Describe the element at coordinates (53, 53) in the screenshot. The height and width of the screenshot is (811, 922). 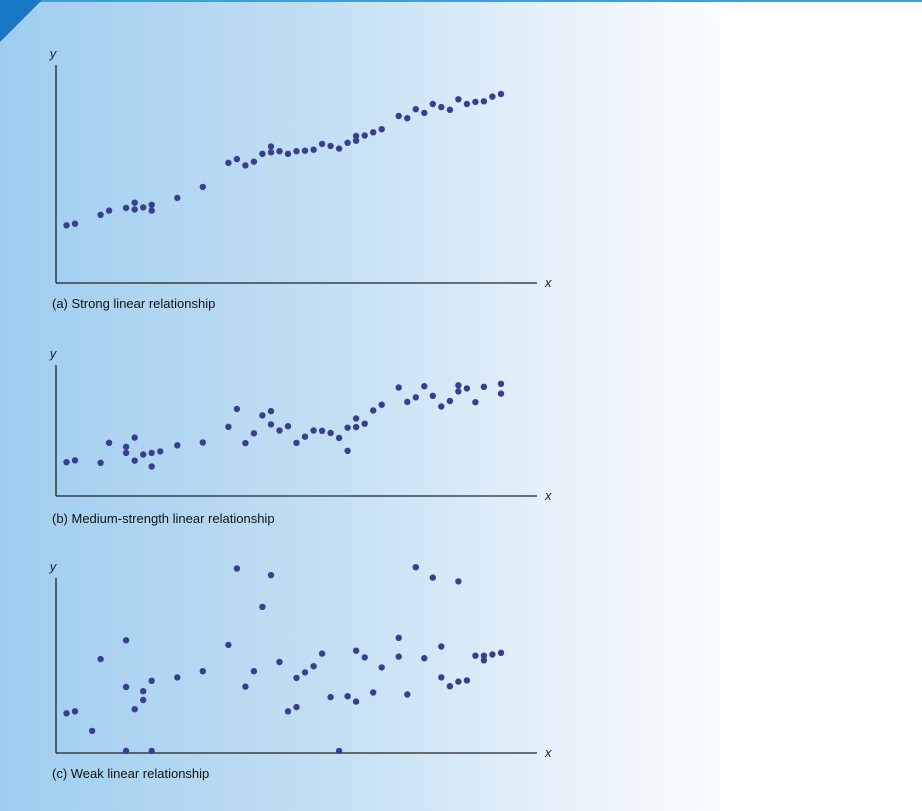
I see `y-axis-label-a: y` at that location.